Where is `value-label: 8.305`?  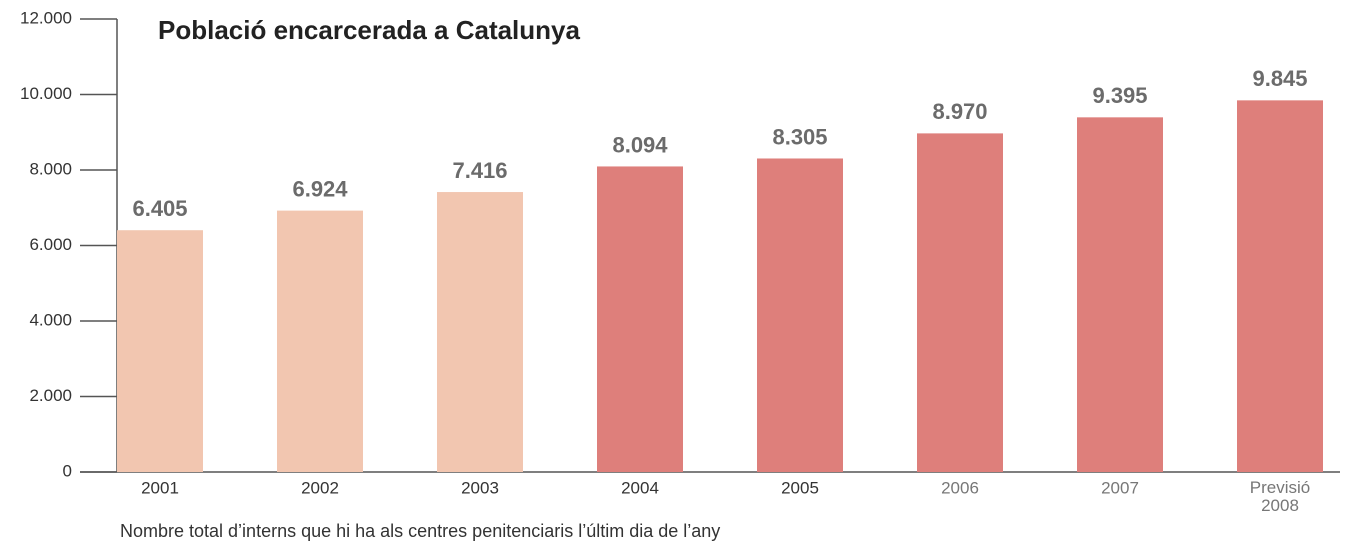 value-label: 8.305 is located at coordinates (799, 136).